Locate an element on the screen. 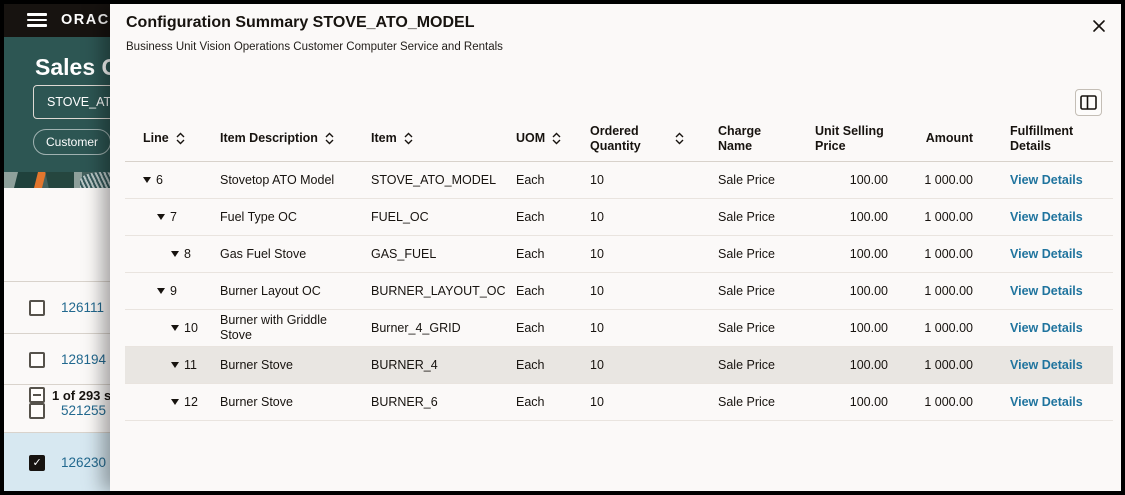 The image size is (1125, 495). col-header-line: Line is located at coordinates (172, 138).